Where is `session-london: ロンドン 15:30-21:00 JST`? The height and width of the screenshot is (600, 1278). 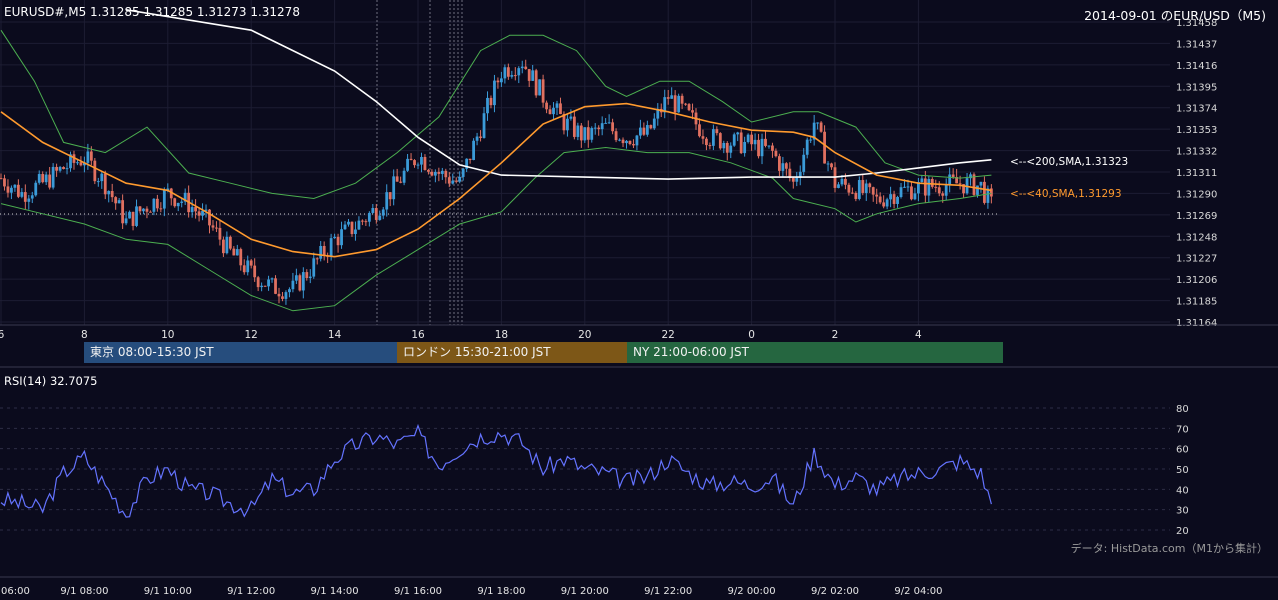 session-london: ロンドン 15:30-21:00 JST is located at coordinates (512, 352).